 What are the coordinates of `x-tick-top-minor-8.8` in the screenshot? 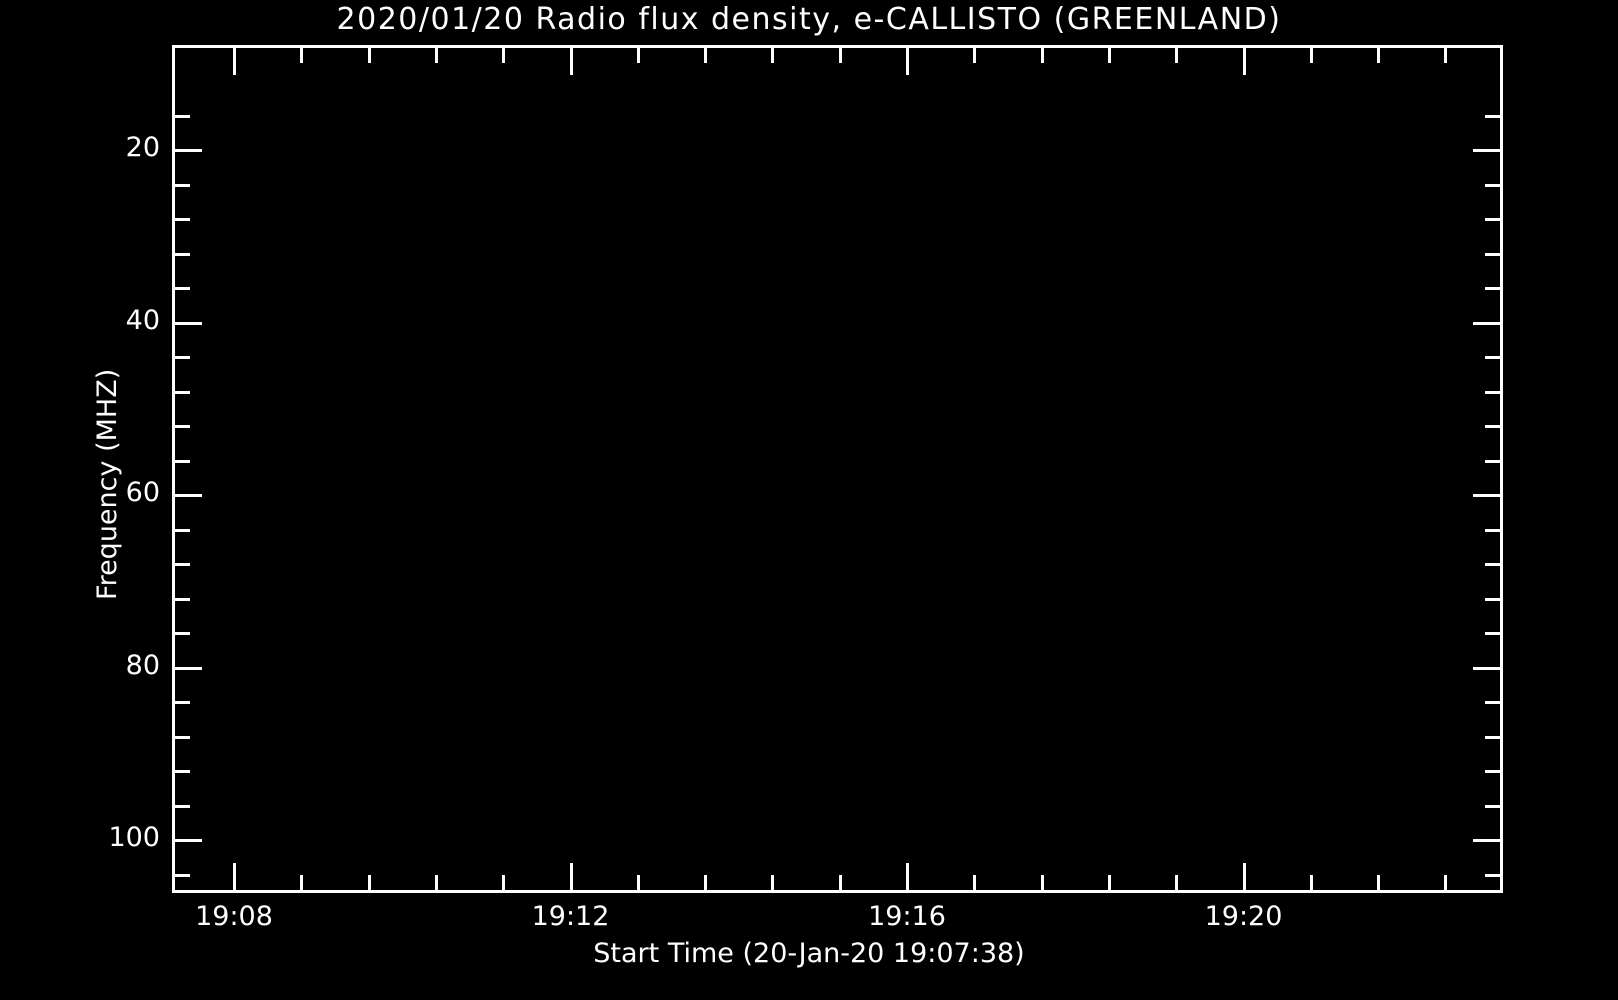 It's located at (301, 55).